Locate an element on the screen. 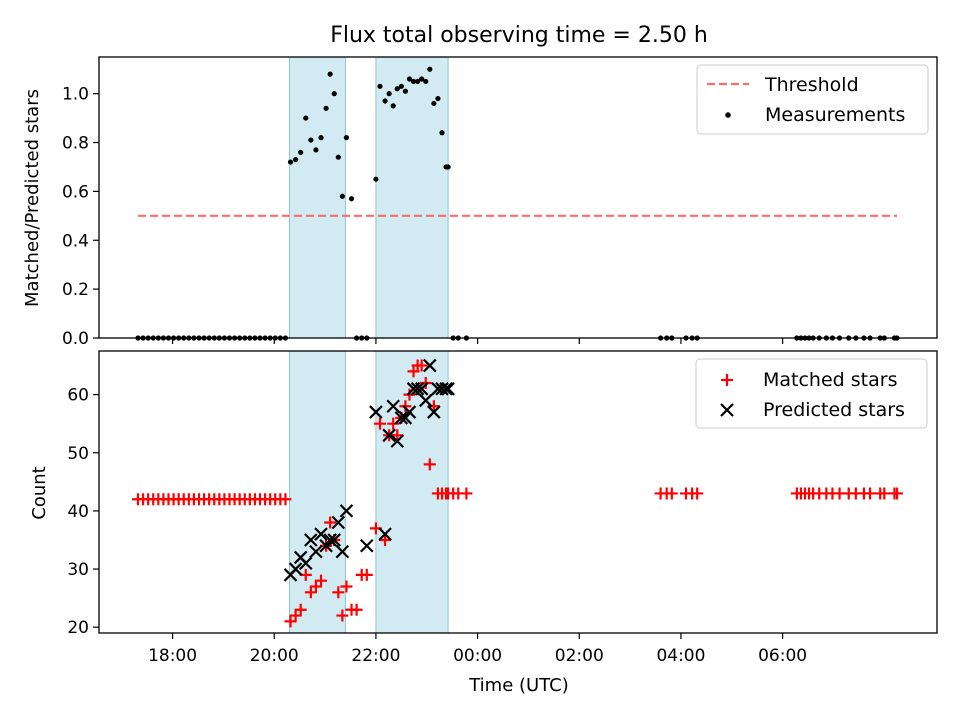 This screenshot has height=720, width=960. legend-label-predicted: Predicted stars is located at coordinates (834, 410).